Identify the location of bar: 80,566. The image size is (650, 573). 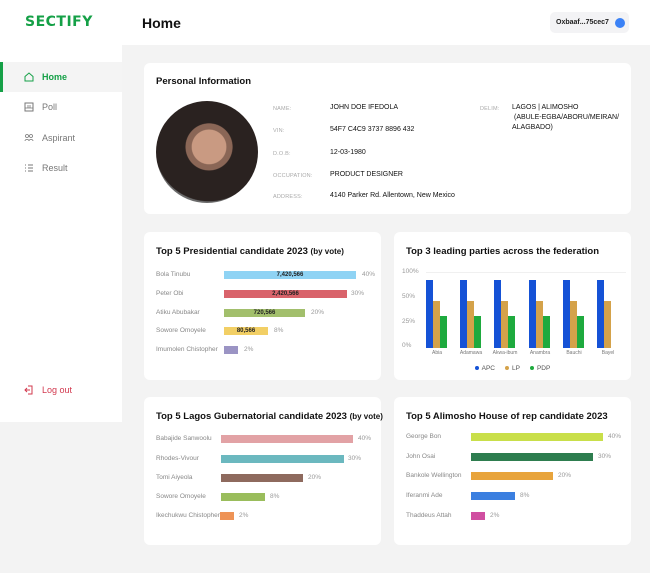
(246, 331).